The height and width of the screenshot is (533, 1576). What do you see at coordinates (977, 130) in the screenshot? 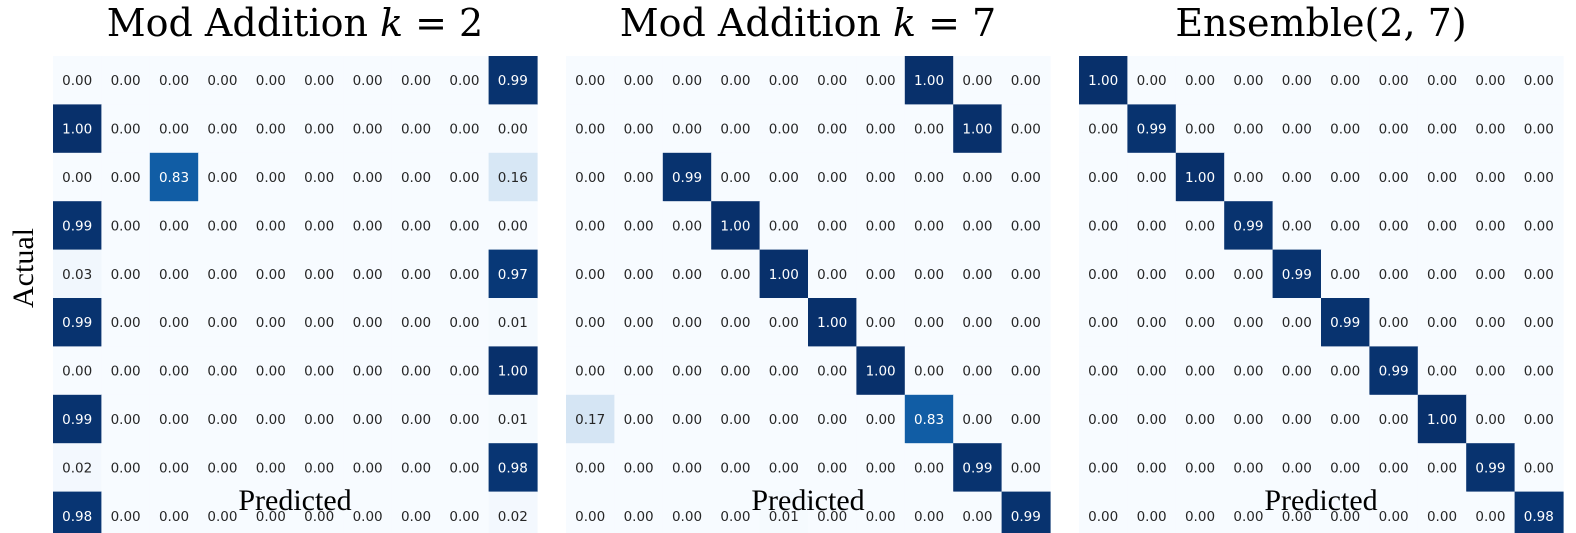
I see `cell-value-label: 1.00` at bounding box center [977, 130].